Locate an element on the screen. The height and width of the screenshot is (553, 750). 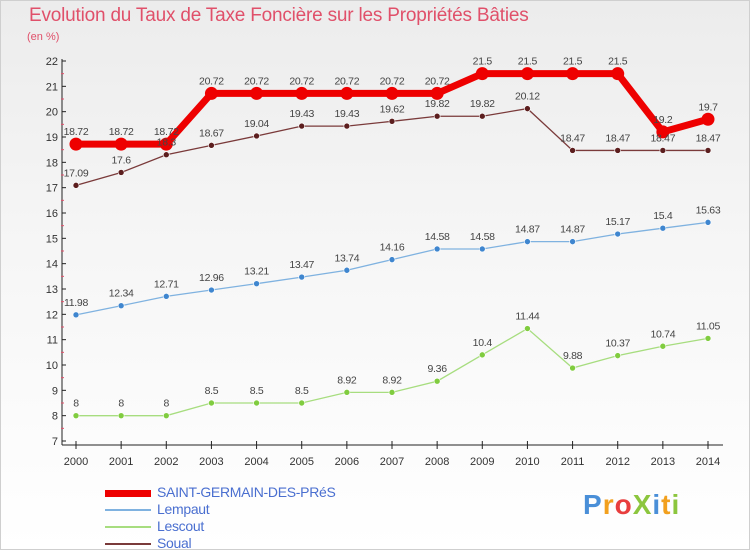
data-label: 19.62 is located at coordinates (392, 109).